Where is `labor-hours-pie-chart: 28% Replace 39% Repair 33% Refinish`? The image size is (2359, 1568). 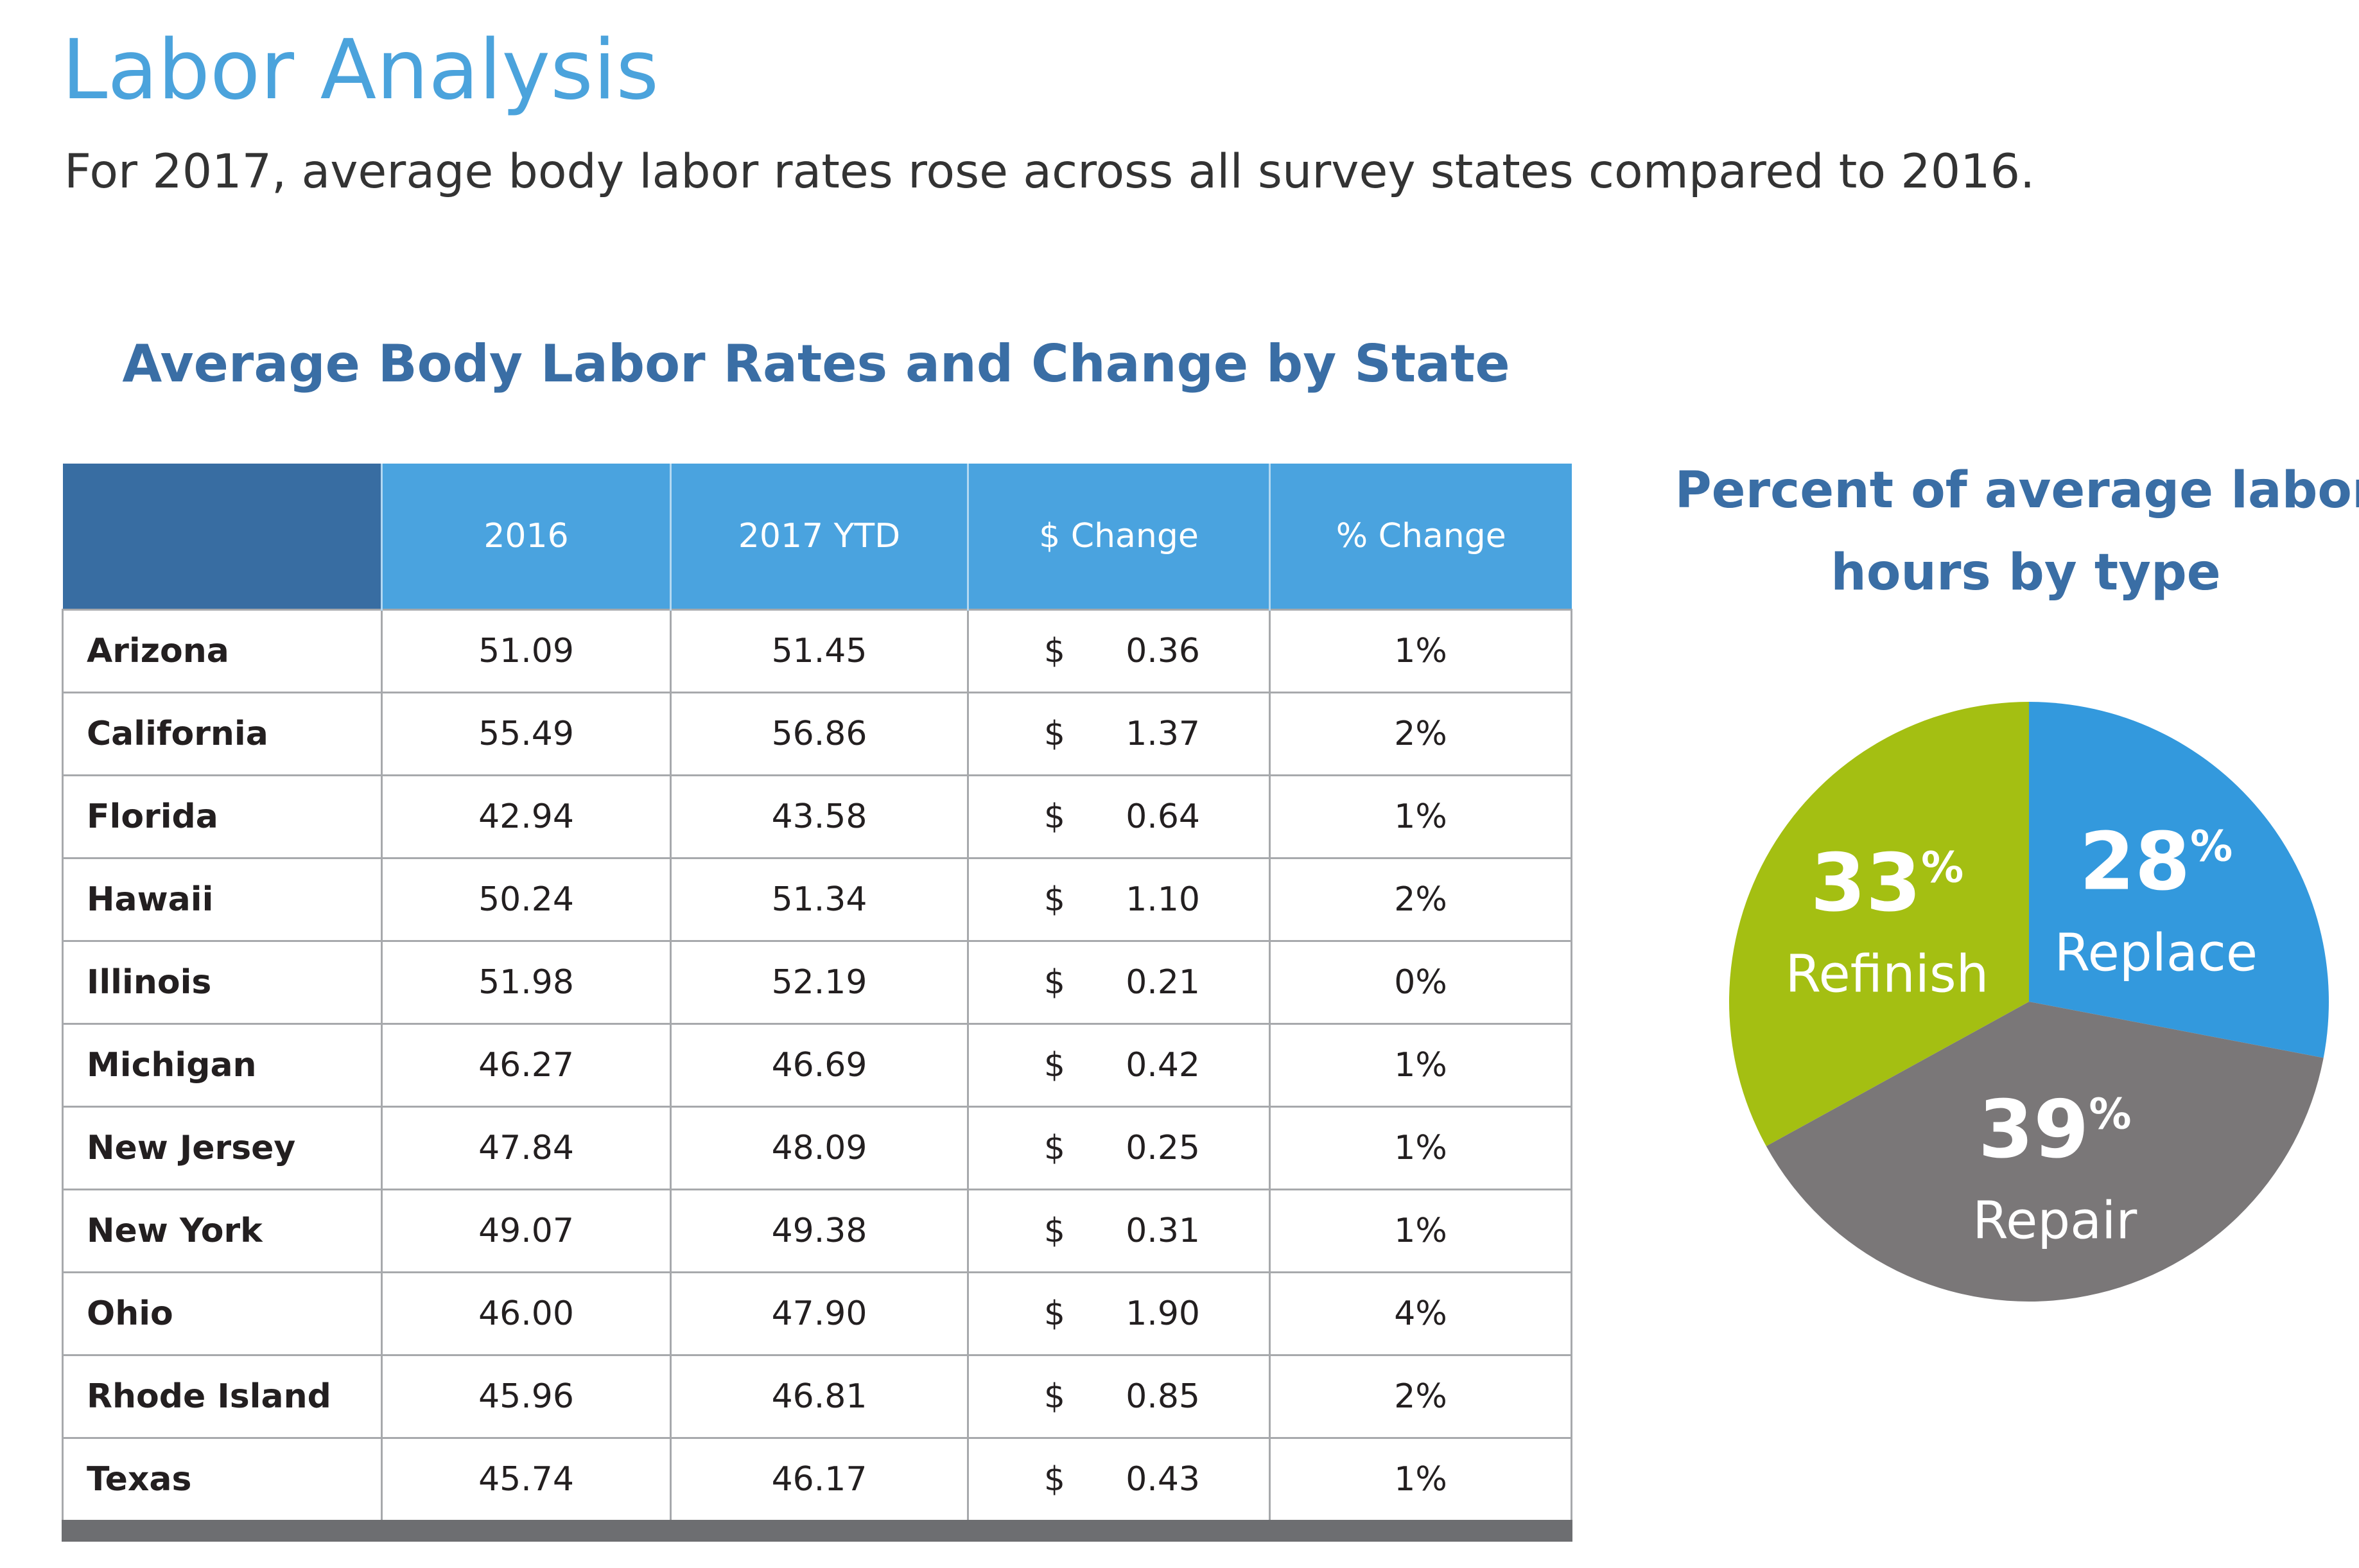
labor-hours-pie-chart: 28% Replace 39% Repair 33% Refinish is located at coordinates (2029, 1002).